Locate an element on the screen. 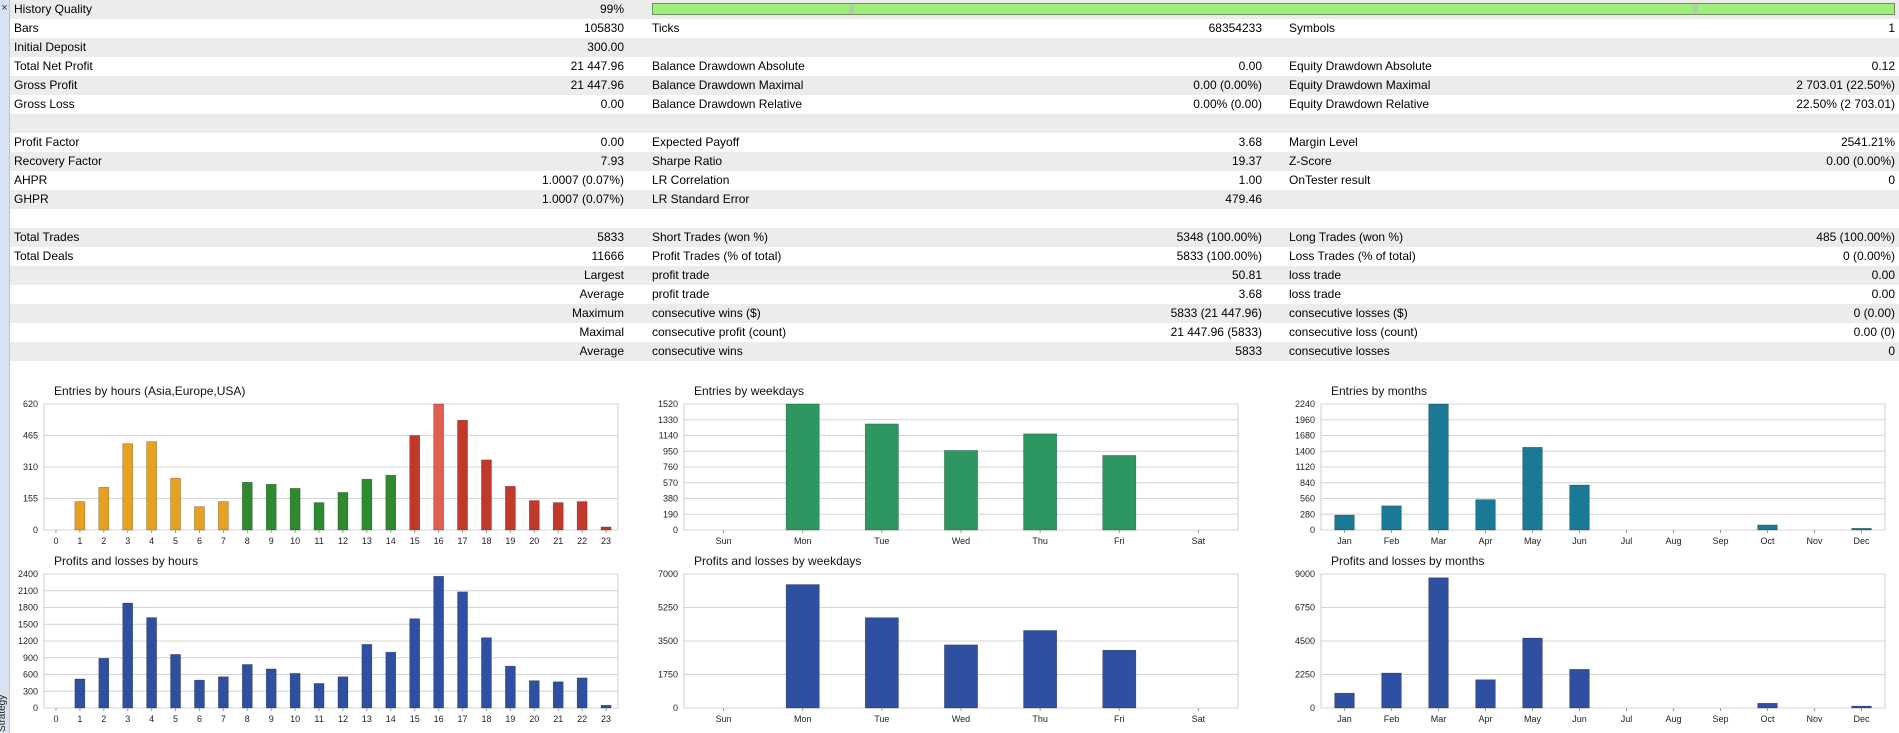  quality-bar-tick is located at coordinates (851, 9).